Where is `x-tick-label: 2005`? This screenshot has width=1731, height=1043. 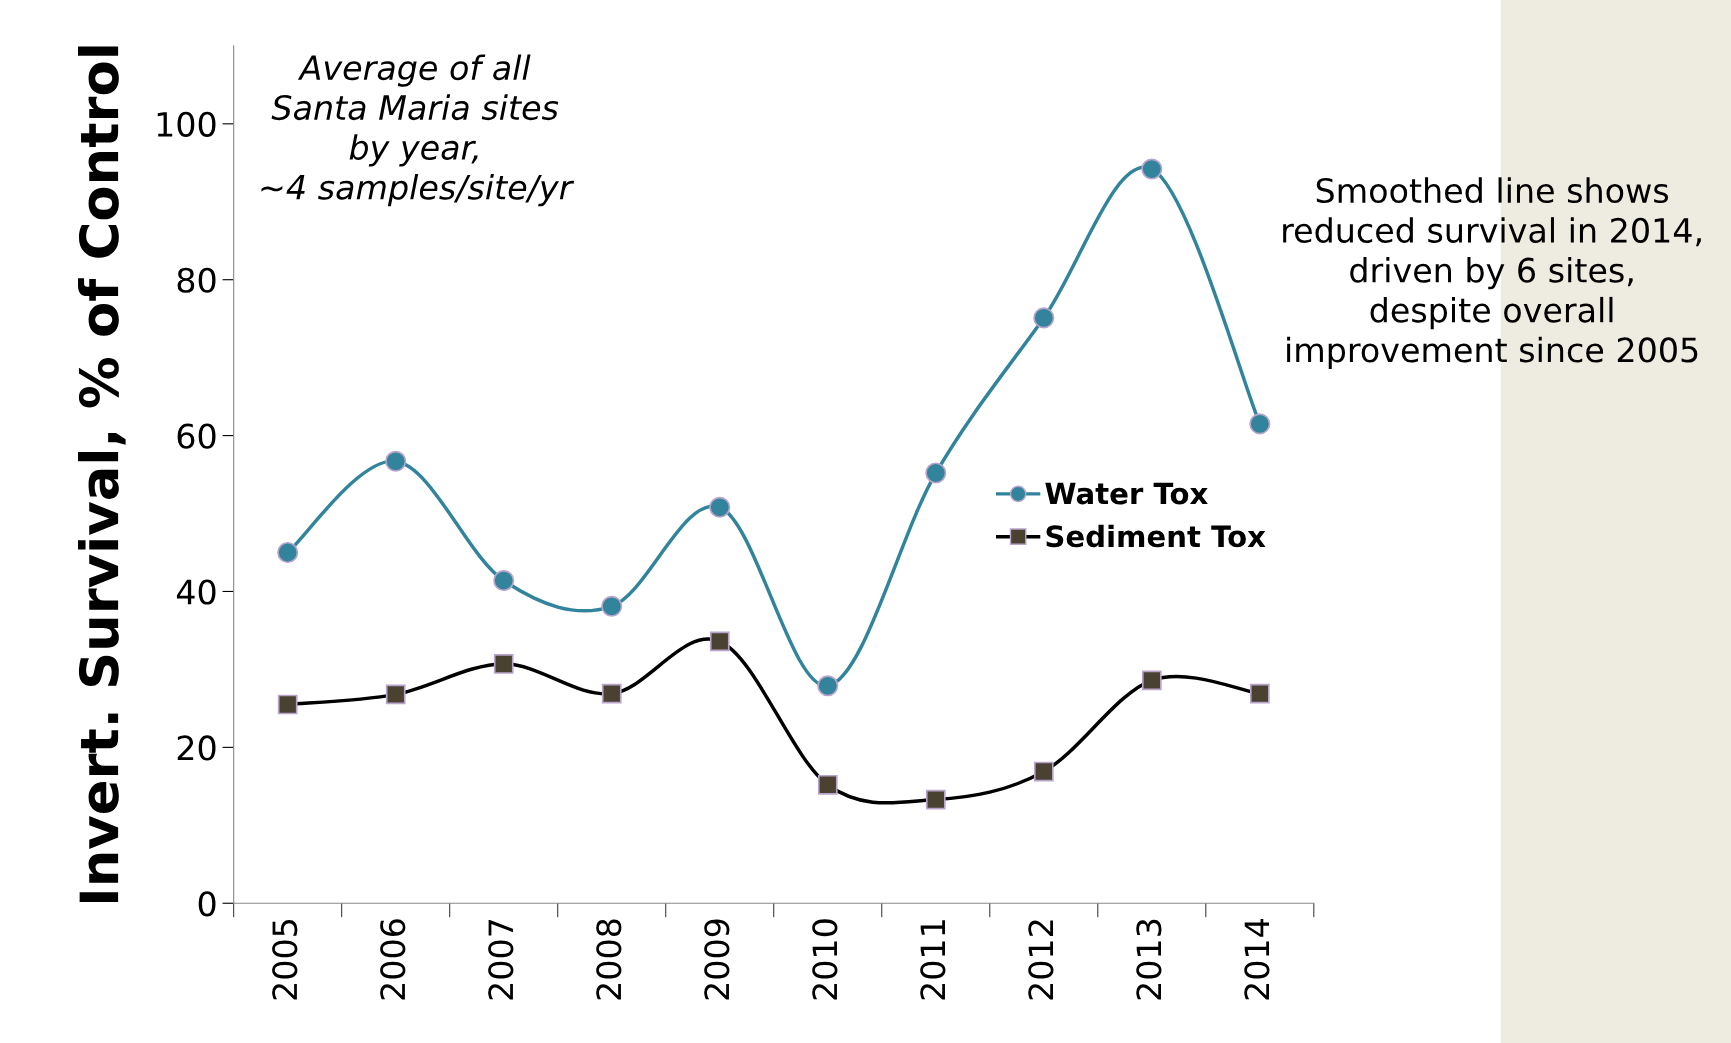
x-tick-label: 2005 is located at coordinates (285, 960).